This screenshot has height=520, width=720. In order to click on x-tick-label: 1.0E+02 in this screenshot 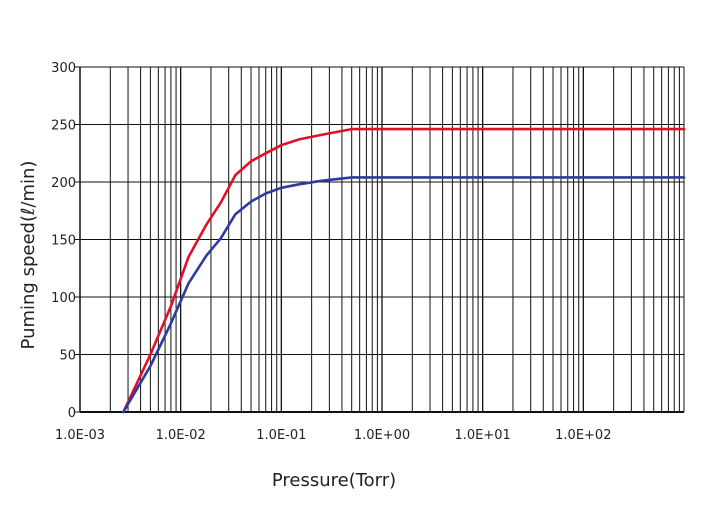, I will do `click(583, 435)`.